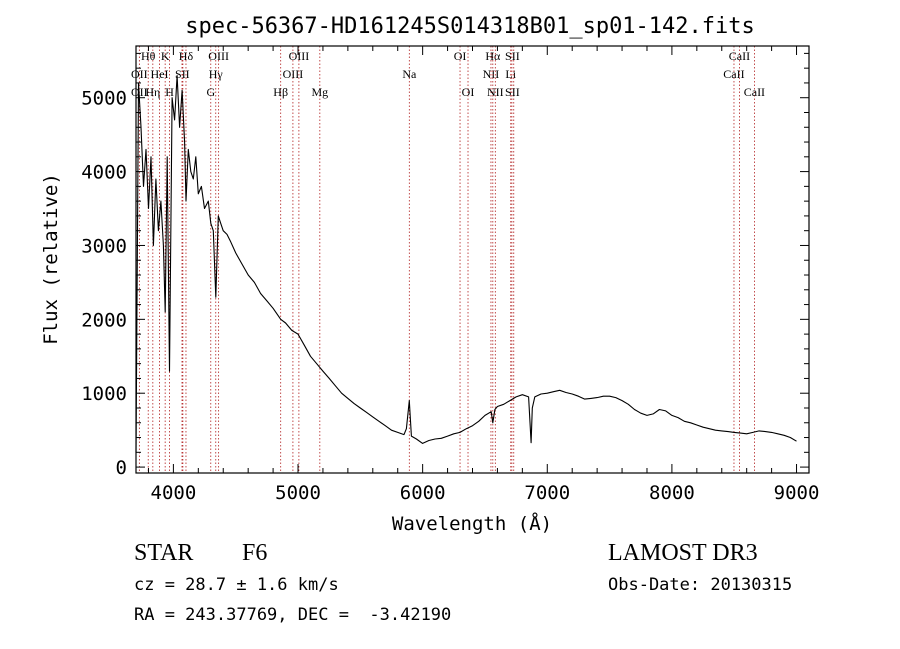 The width and height of the screenshot is (900, 649). I want to click on spectral-line-label: Mg, so click(319, 92).